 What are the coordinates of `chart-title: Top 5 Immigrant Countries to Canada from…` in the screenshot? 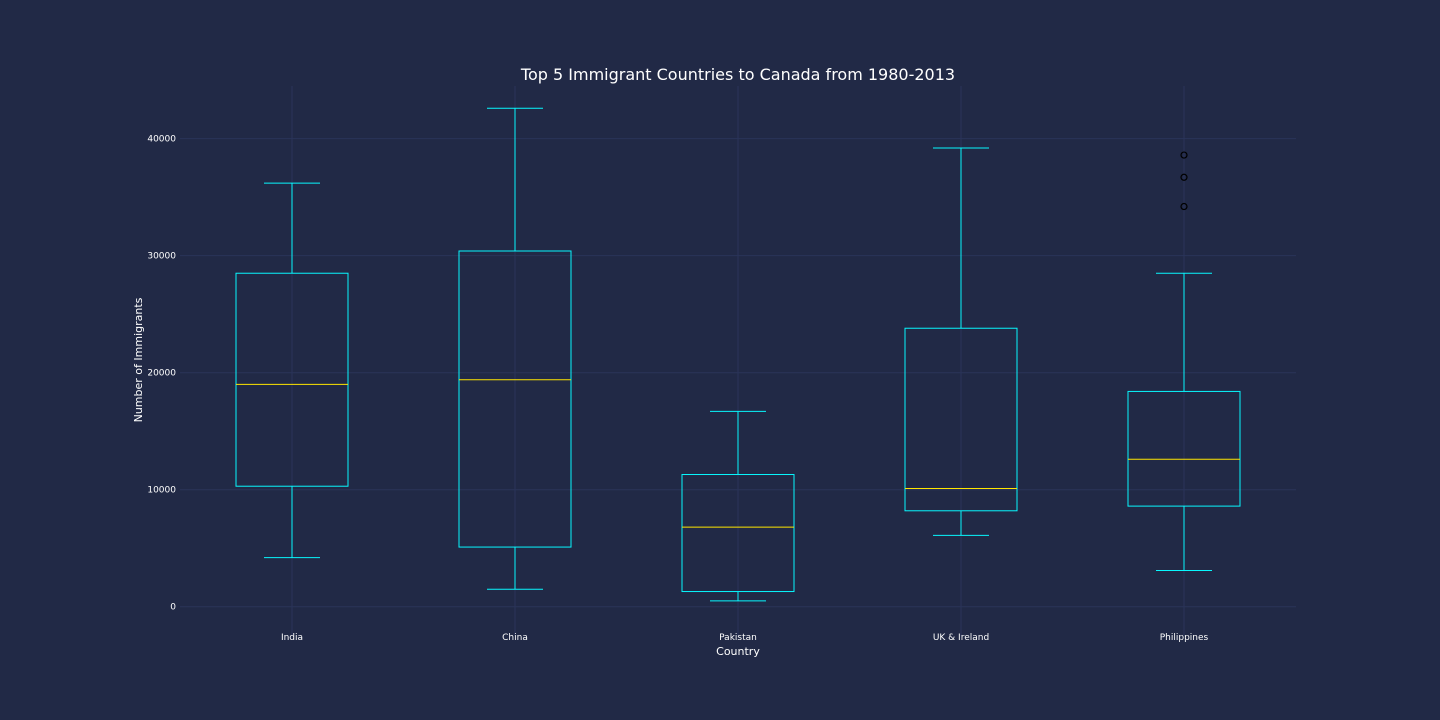 It's located at (737, 74).